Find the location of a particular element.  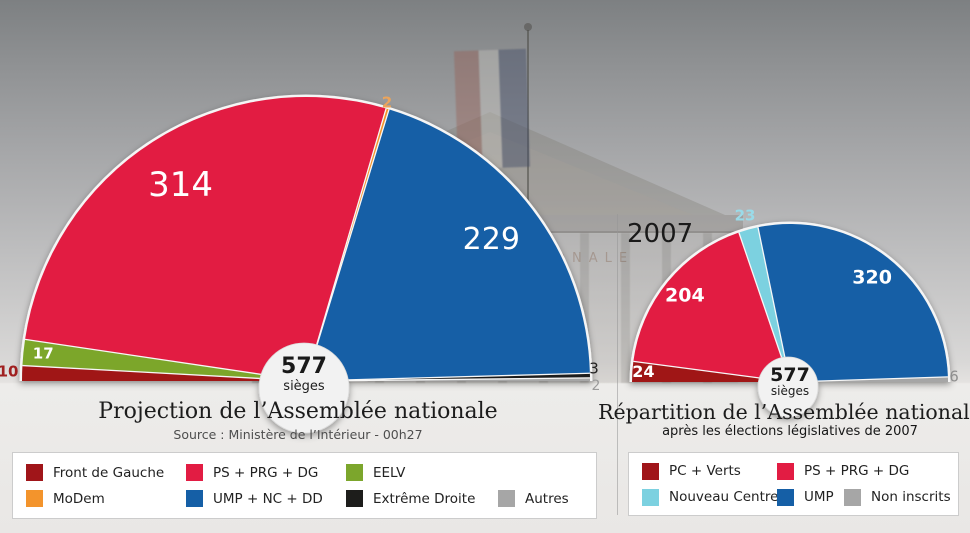

right-chart-subtitle: après les élections législatives de 2007 is located at coordinates (790, 431).